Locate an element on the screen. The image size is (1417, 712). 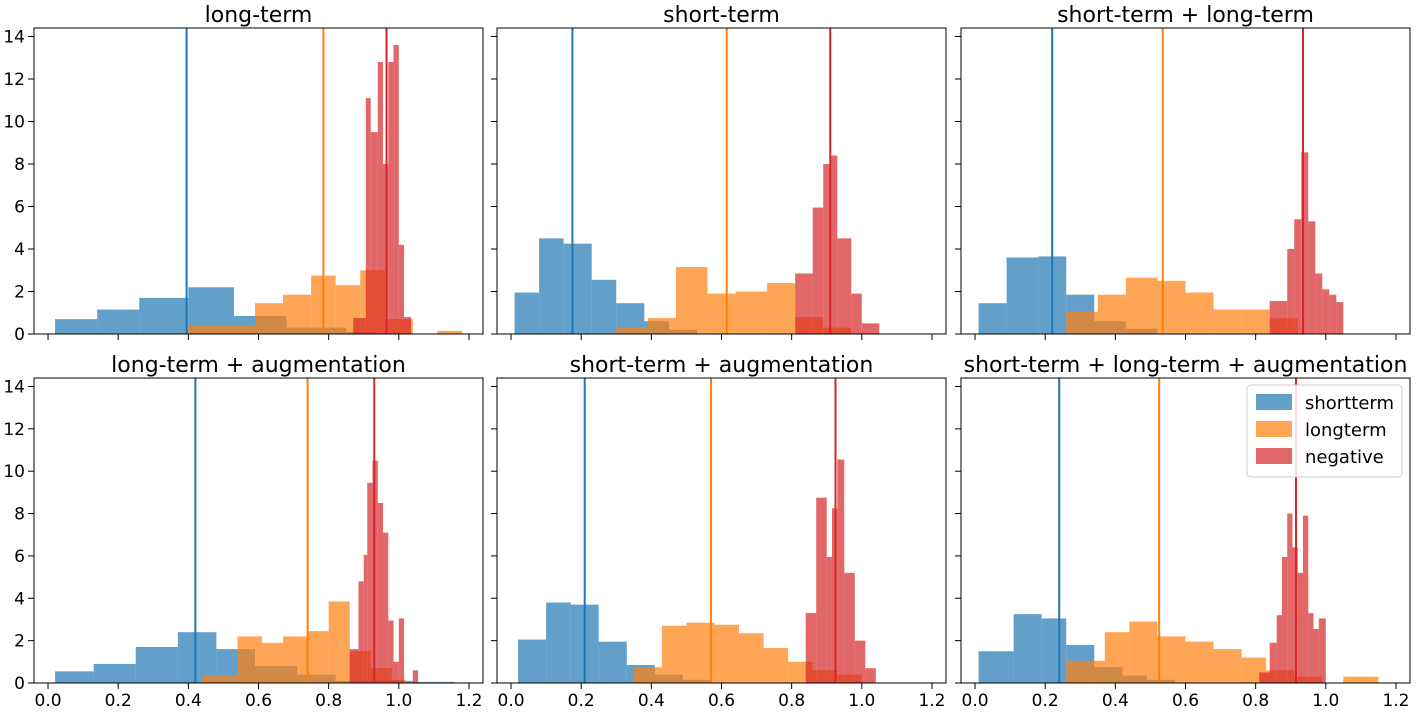
y-tick-label: 8 is located at coordinates (19, 515).